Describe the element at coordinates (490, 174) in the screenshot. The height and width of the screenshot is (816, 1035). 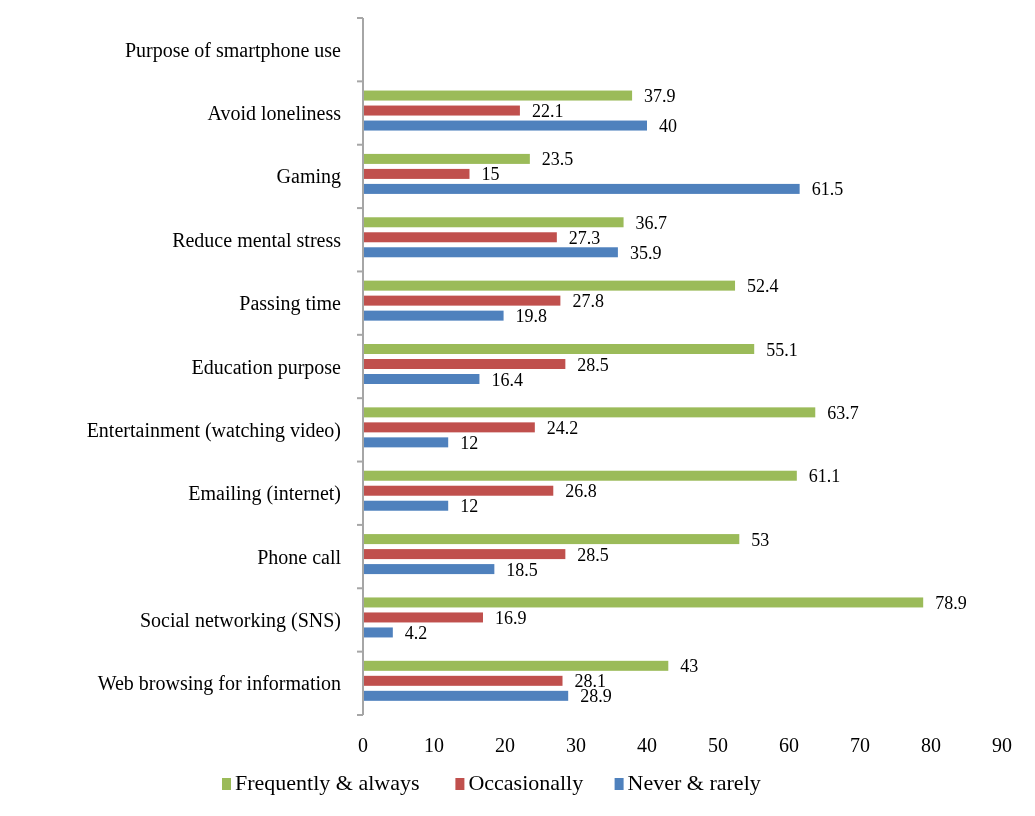
I see `data-label: 15` at that location.